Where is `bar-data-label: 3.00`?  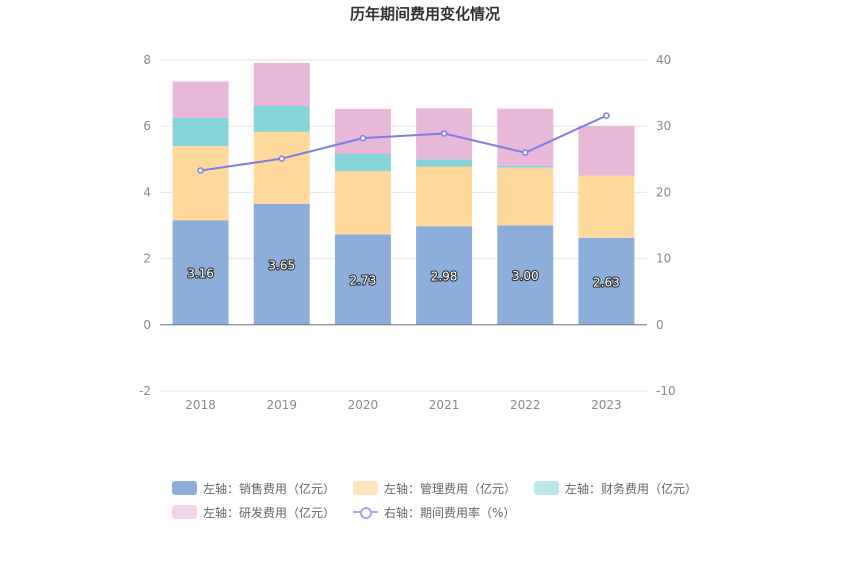 bar-data-label: 3.00 is located at coordinates (525, 276).